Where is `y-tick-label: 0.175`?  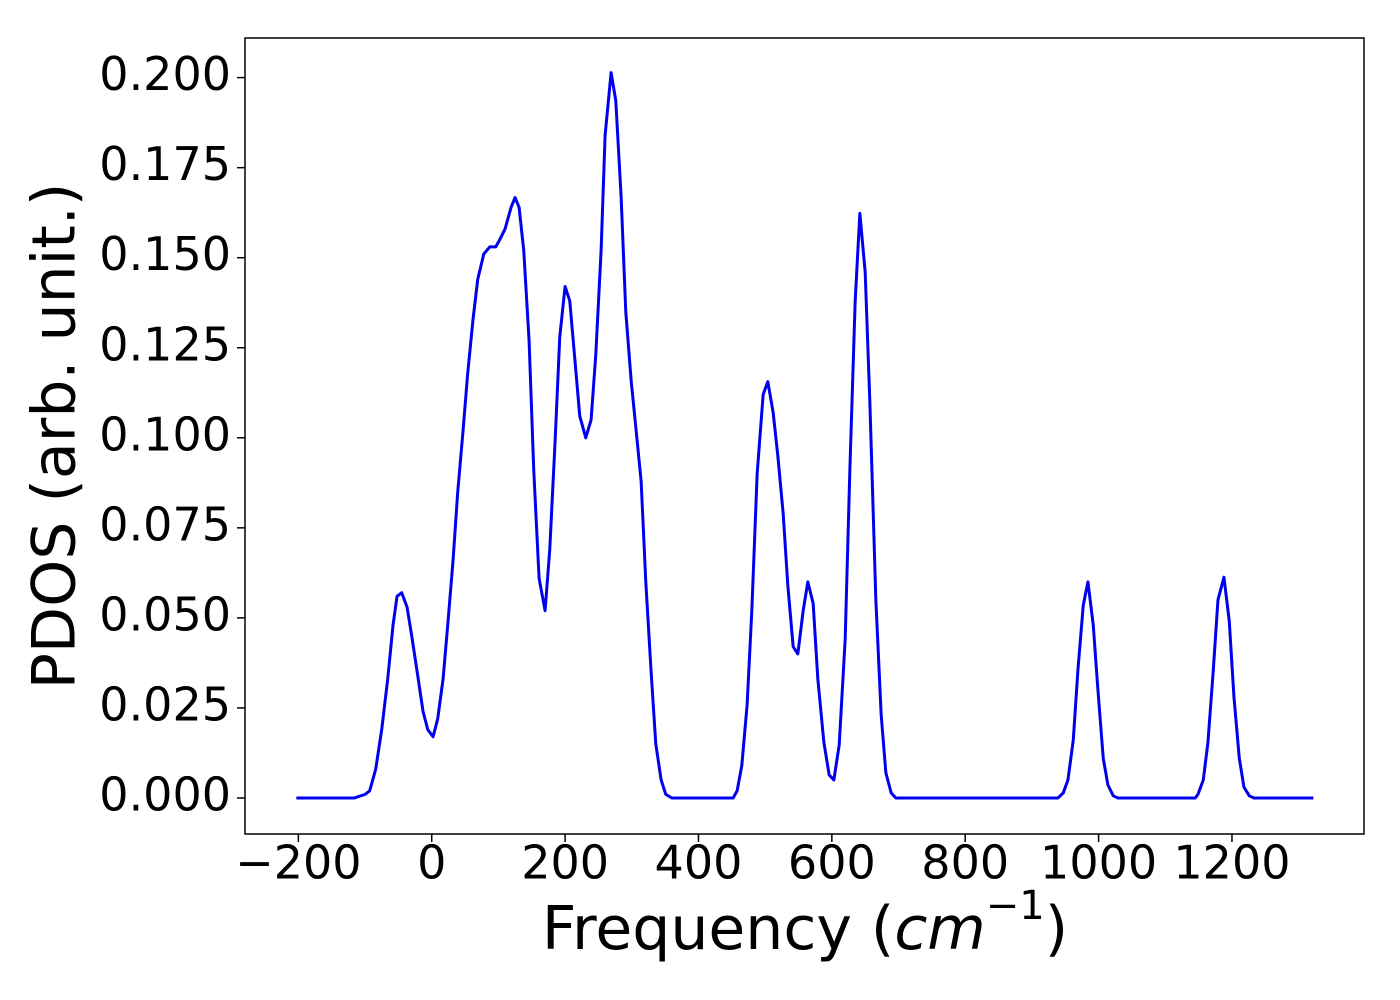
y-tick-label: 0.175 is located at coordinates (165, 164).